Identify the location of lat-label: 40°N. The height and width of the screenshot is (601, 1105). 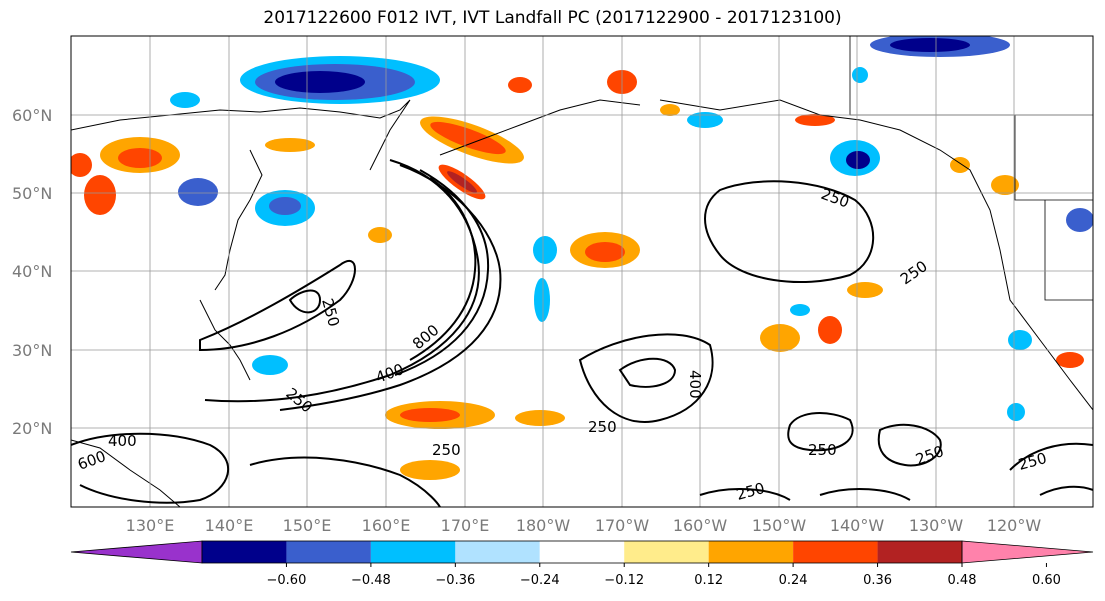
(32, 271).